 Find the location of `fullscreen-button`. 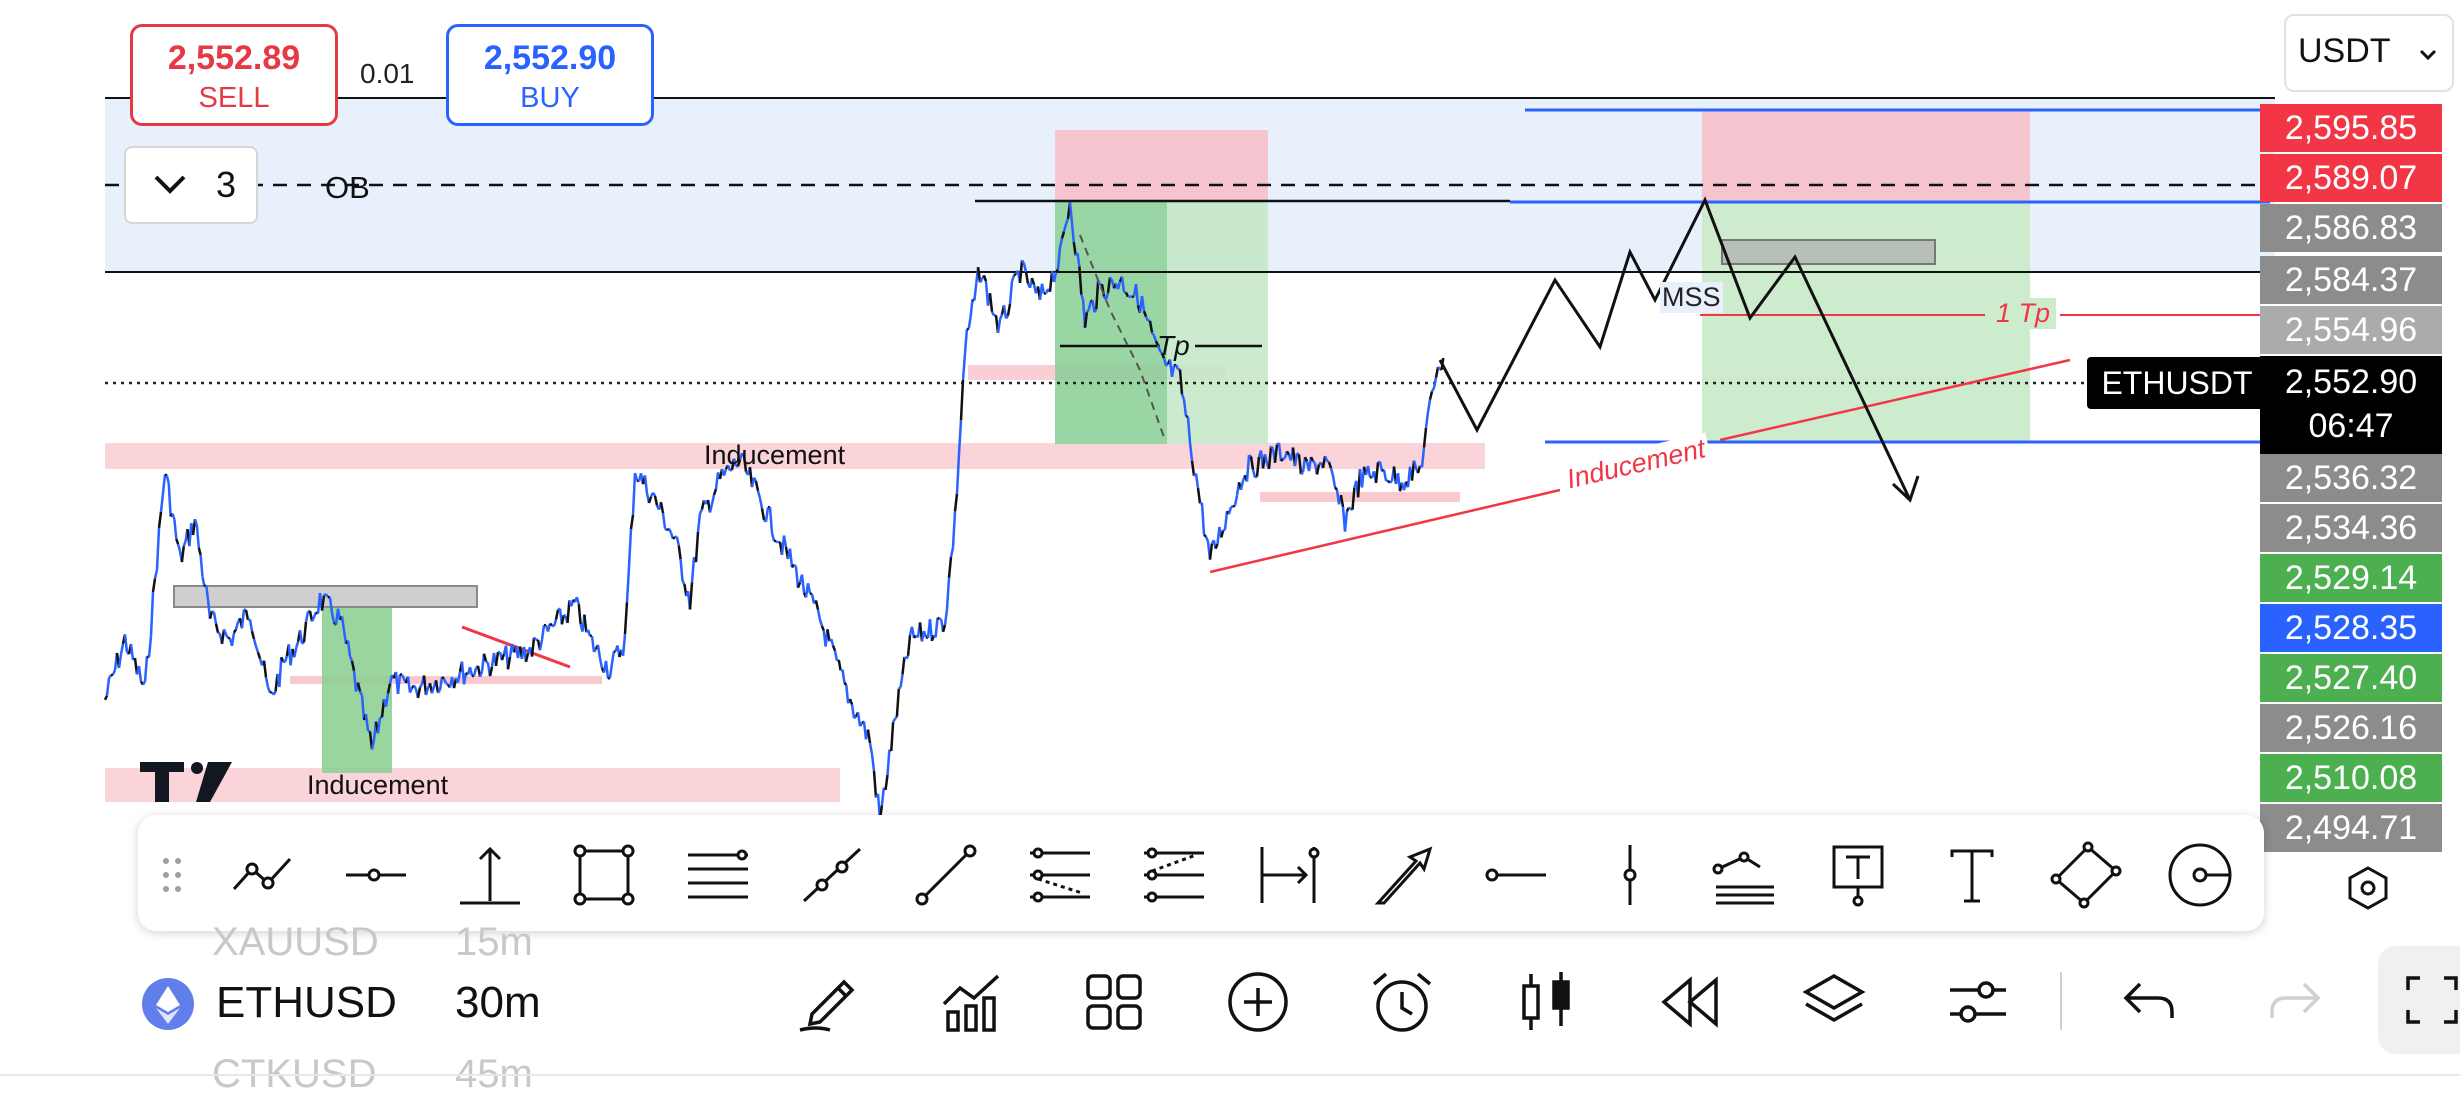

fullscreen-button is located at coordinates (2419, 1000).